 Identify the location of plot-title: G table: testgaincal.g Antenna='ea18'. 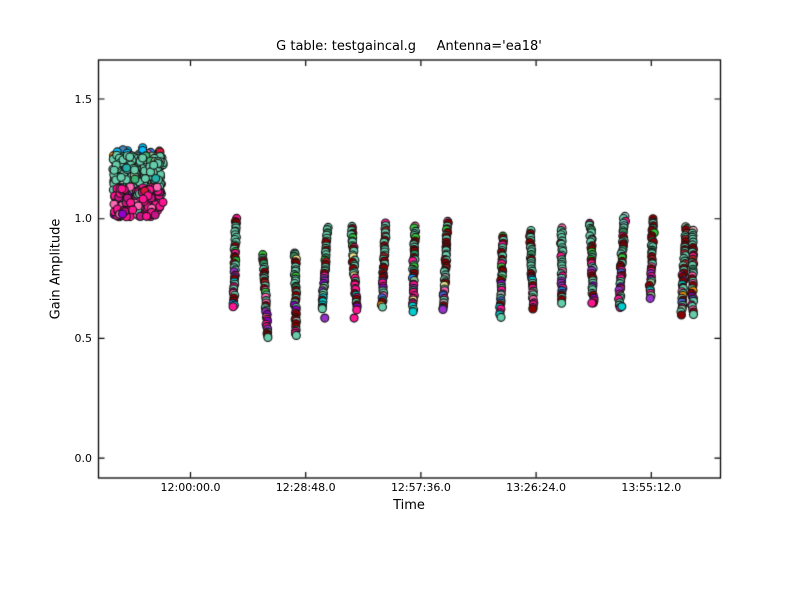
(409, 46).